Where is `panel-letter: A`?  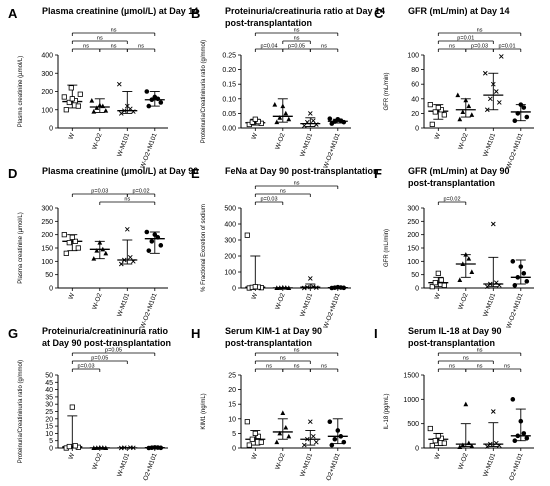 panel-letter: A is located at coordinates (13, 13).